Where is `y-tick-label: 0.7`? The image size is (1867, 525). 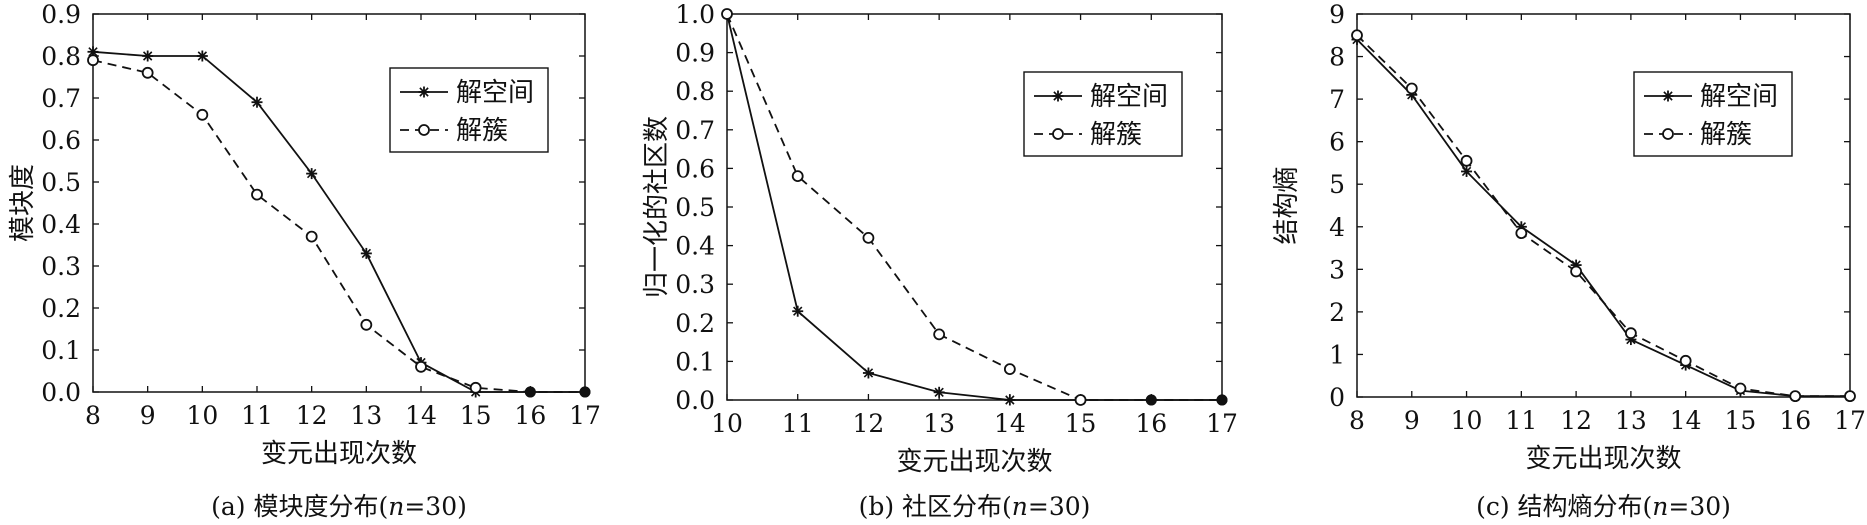 y-tick-label: 0.7 is located at coordinates (695, 130).